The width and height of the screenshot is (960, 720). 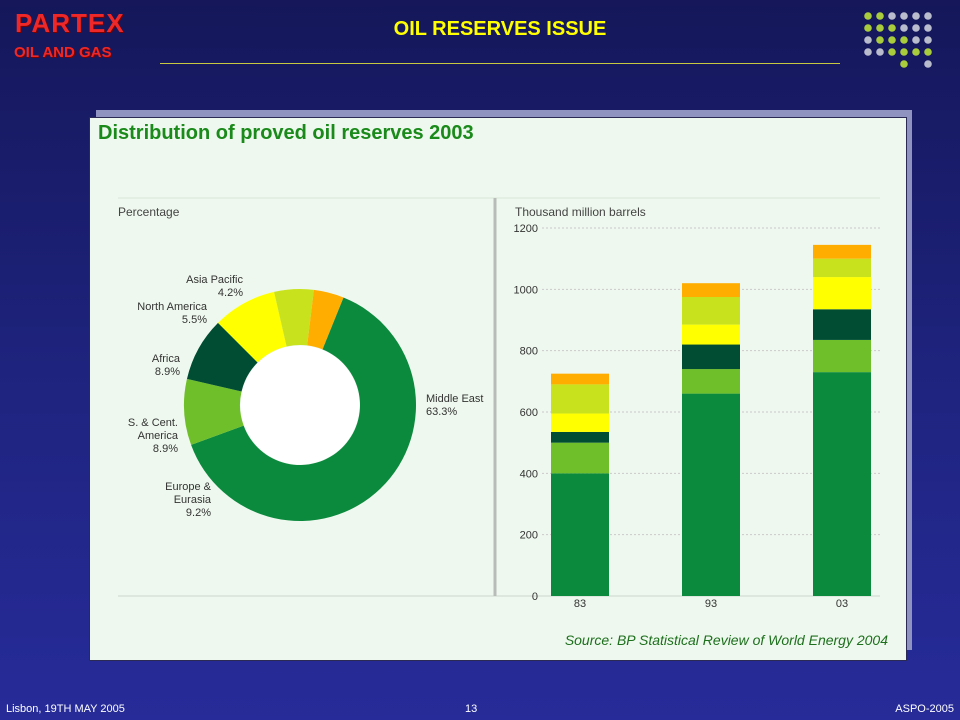 What do you see at coordinates (454, 399) in the screenshot?
I see `pie-label-middle_east: Middle East` at bounding box center [454, 399].